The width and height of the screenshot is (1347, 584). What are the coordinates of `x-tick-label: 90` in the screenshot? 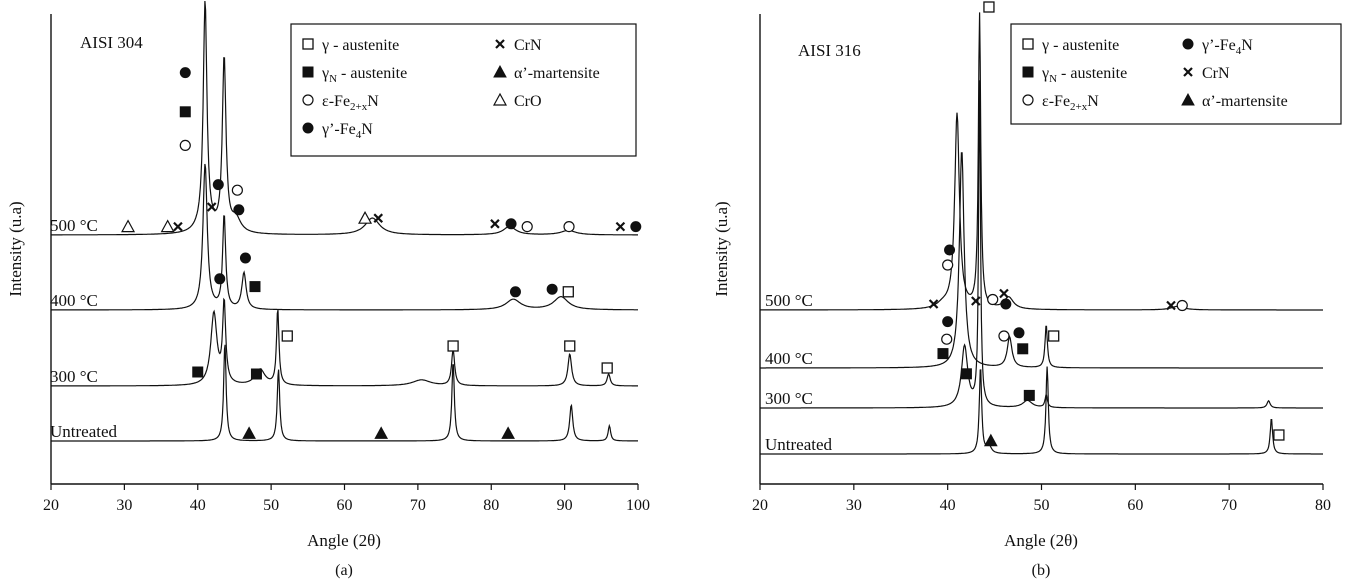 It's located at (565, 505).